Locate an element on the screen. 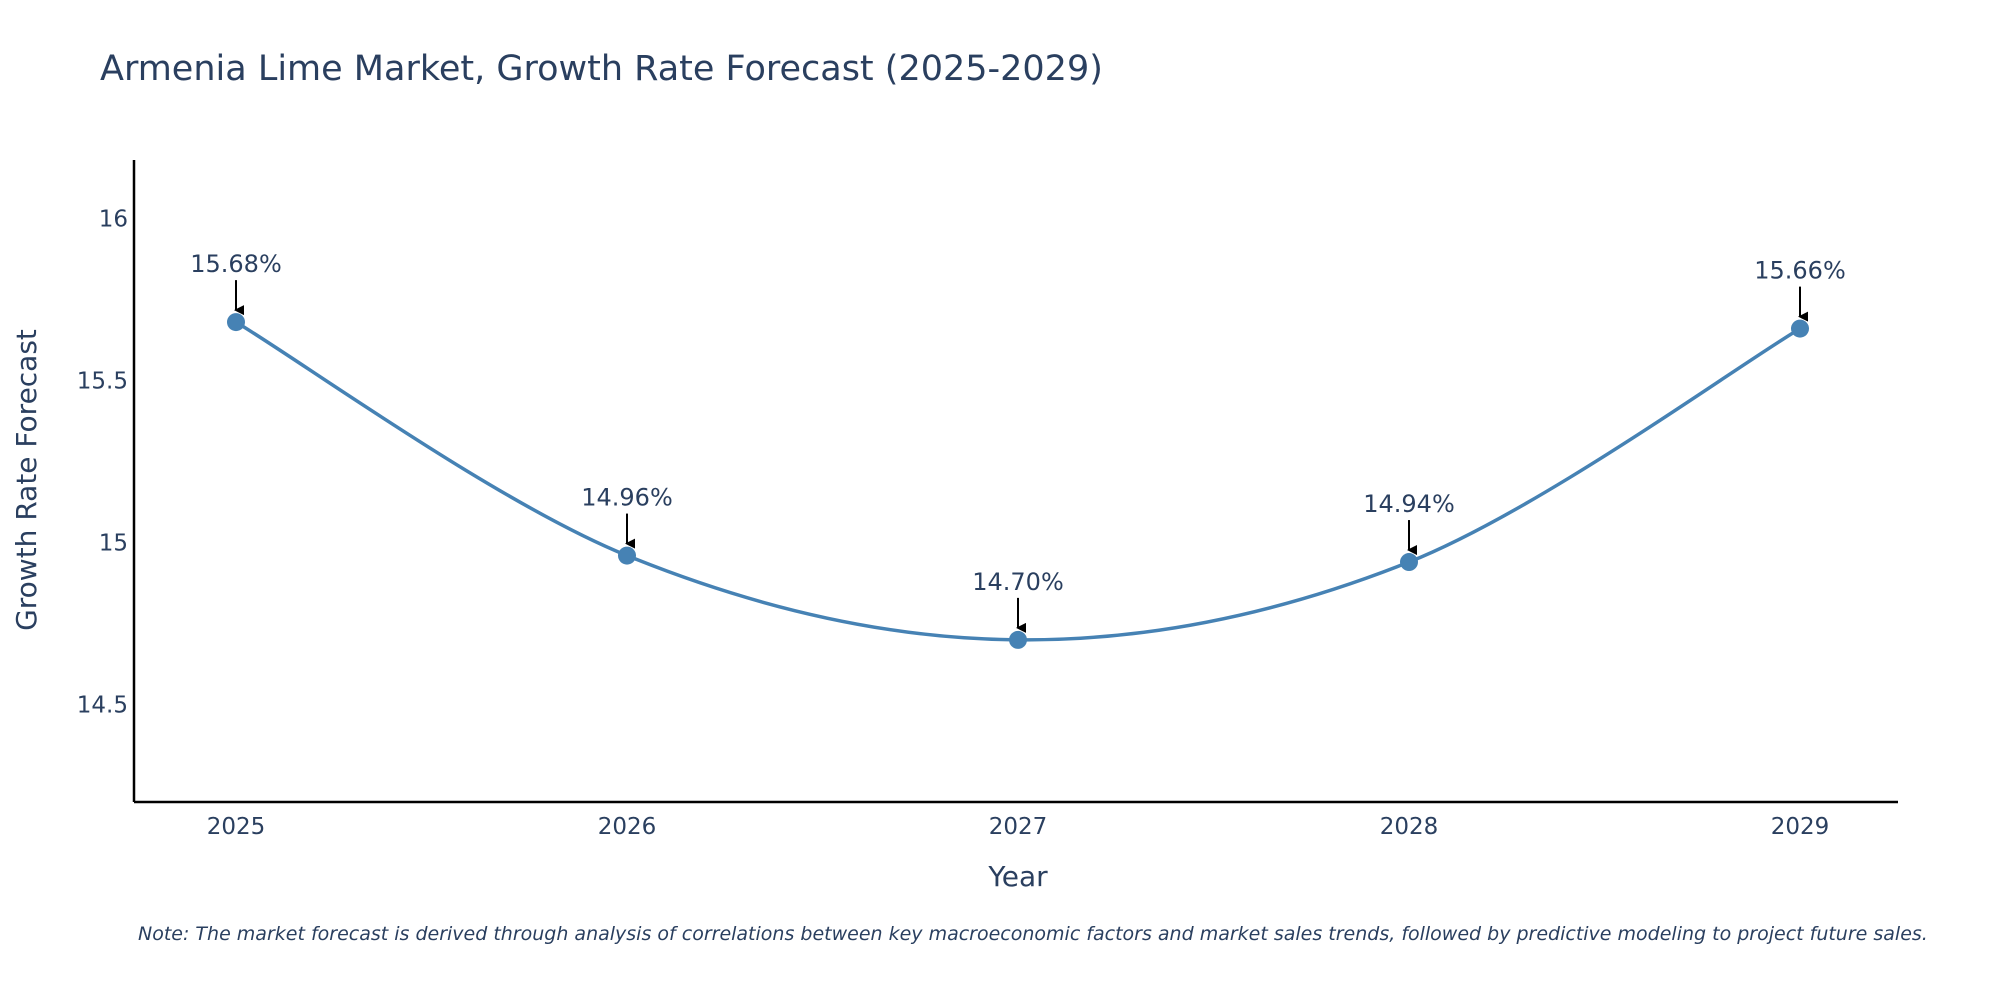 This screenshot has width=2000, height=1000. x-tick-label: 2029 is located at coordinates (1800, 827).